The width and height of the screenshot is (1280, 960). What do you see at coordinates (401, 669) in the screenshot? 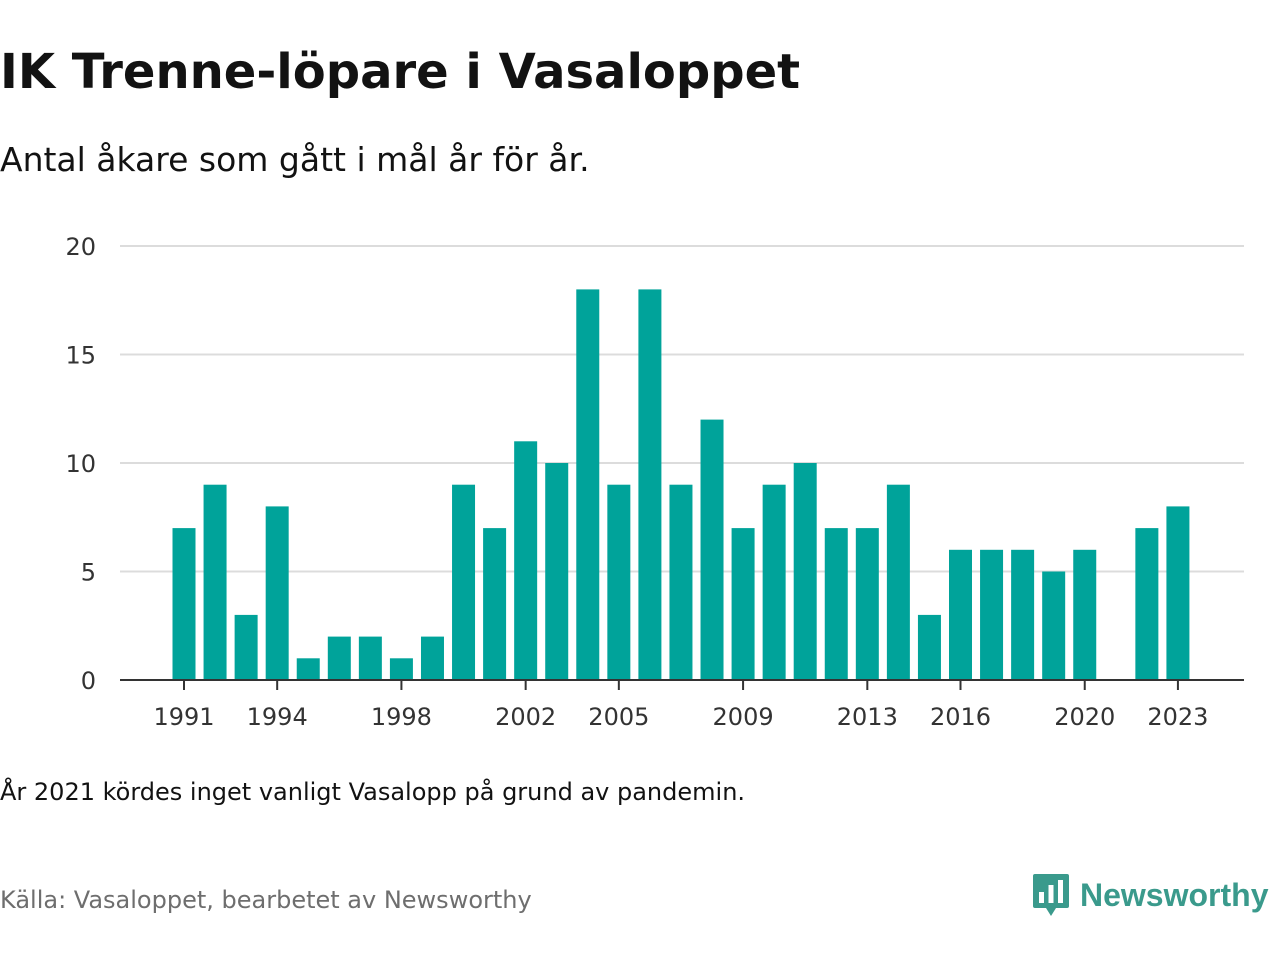
I see `bar-1998` at bounding box center [401, 669].